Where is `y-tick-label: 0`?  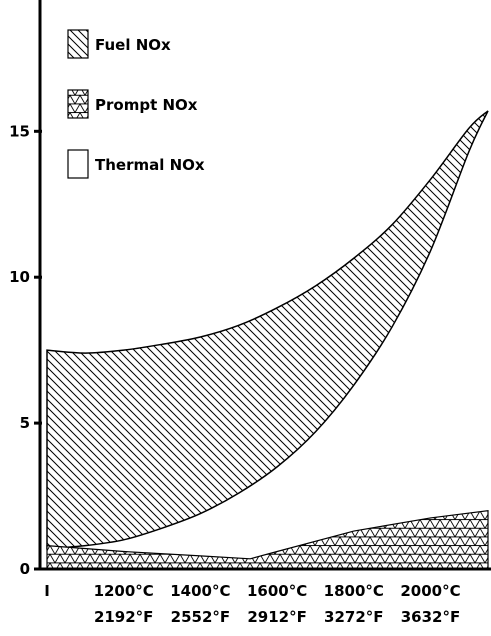
y-tick-label: 0 is located at coordinates (25, 569).